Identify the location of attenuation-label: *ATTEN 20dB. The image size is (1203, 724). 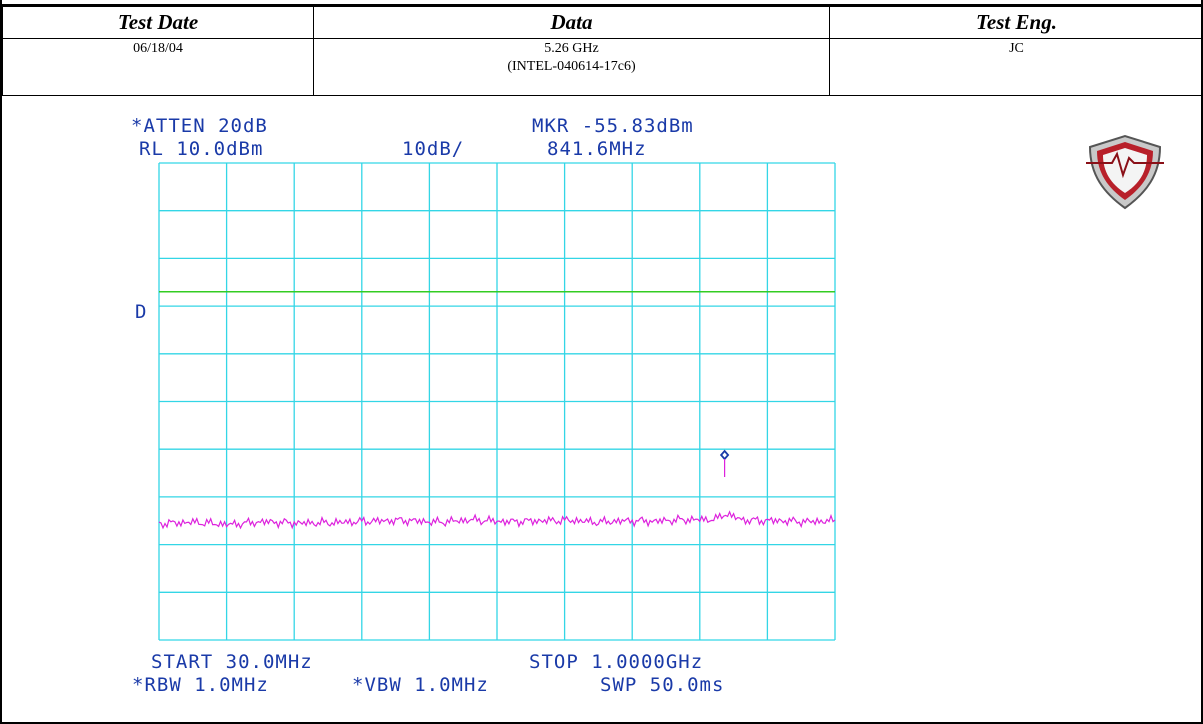
(199, 126).